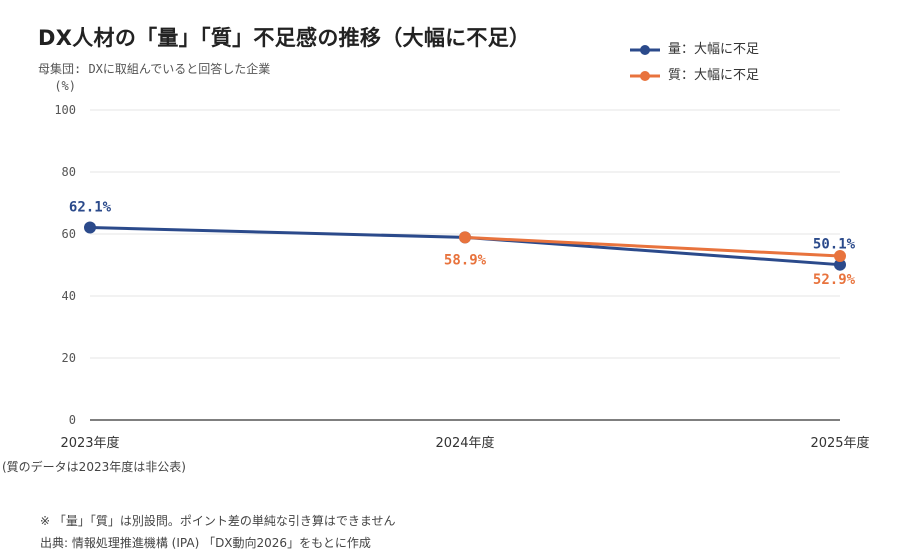 Image resolution: width=900 pixels, height=560 pixels. I want to click on legend-marker-quality, so click(645, 76).